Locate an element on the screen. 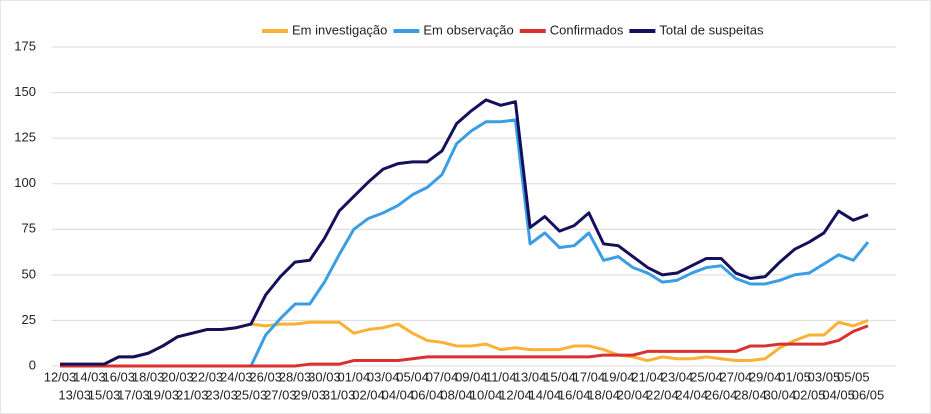  x-tick-label: 28/04 is located at coordinates (750, 394).